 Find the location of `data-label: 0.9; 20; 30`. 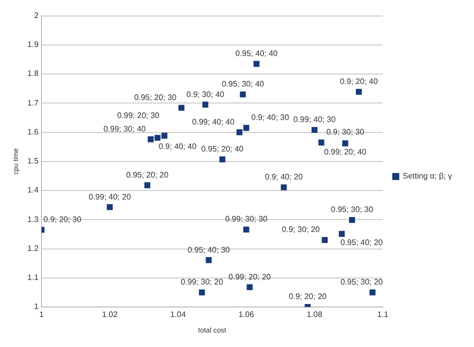

data-label: 0.9; 20; 30 is located at coordinates (63, 219).